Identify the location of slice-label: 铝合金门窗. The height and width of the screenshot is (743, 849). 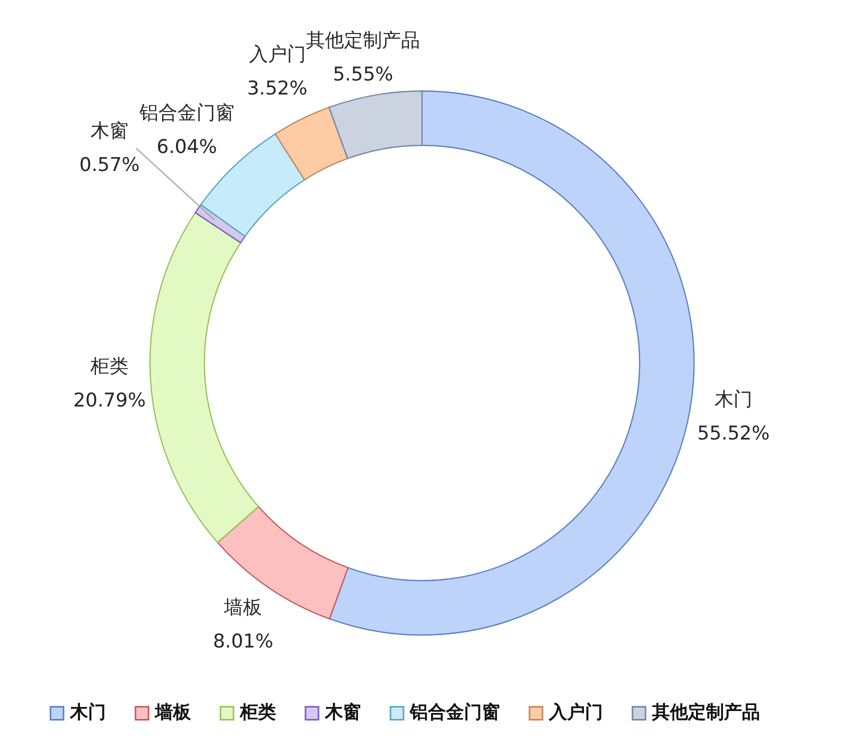
(186, 113).